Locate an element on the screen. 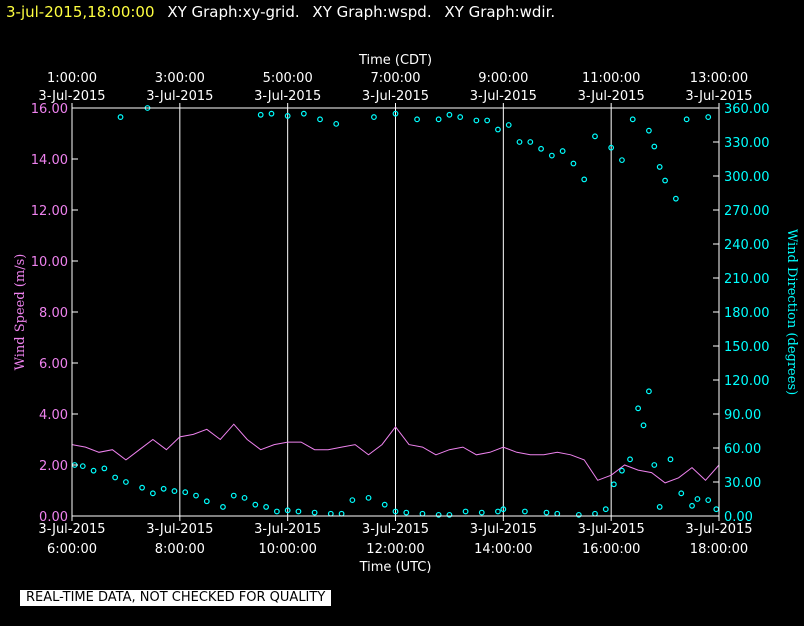 The image size is (804, 626). top-tick-time: 1:00:00 is located at coordinates (72, 78).